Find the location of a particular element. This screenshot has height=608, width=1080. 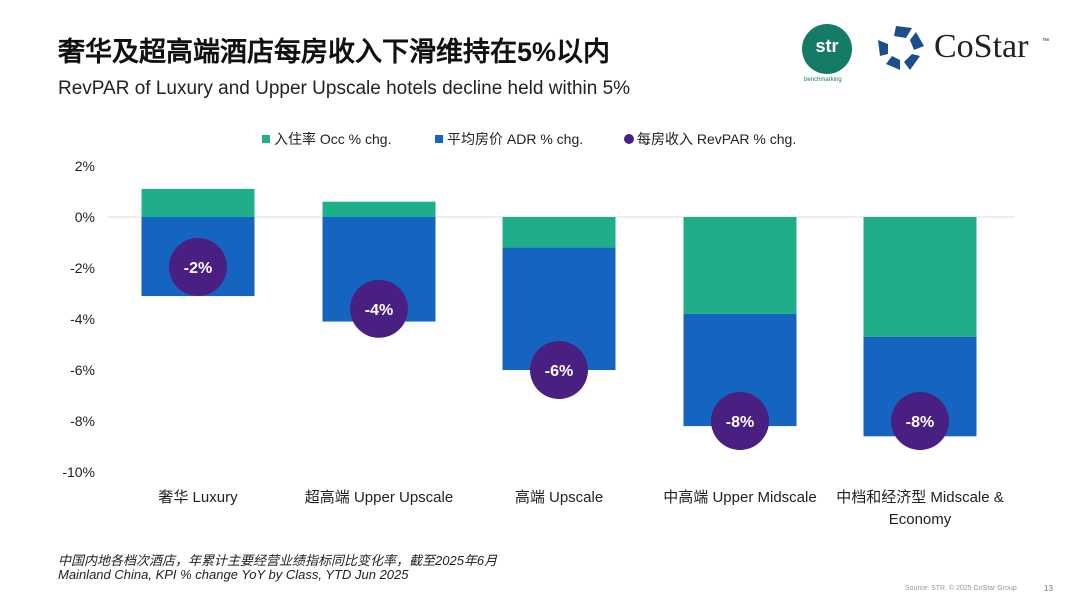

x-tick-label: 中高端 Upper Midscale is located at coordinates (739, 497).